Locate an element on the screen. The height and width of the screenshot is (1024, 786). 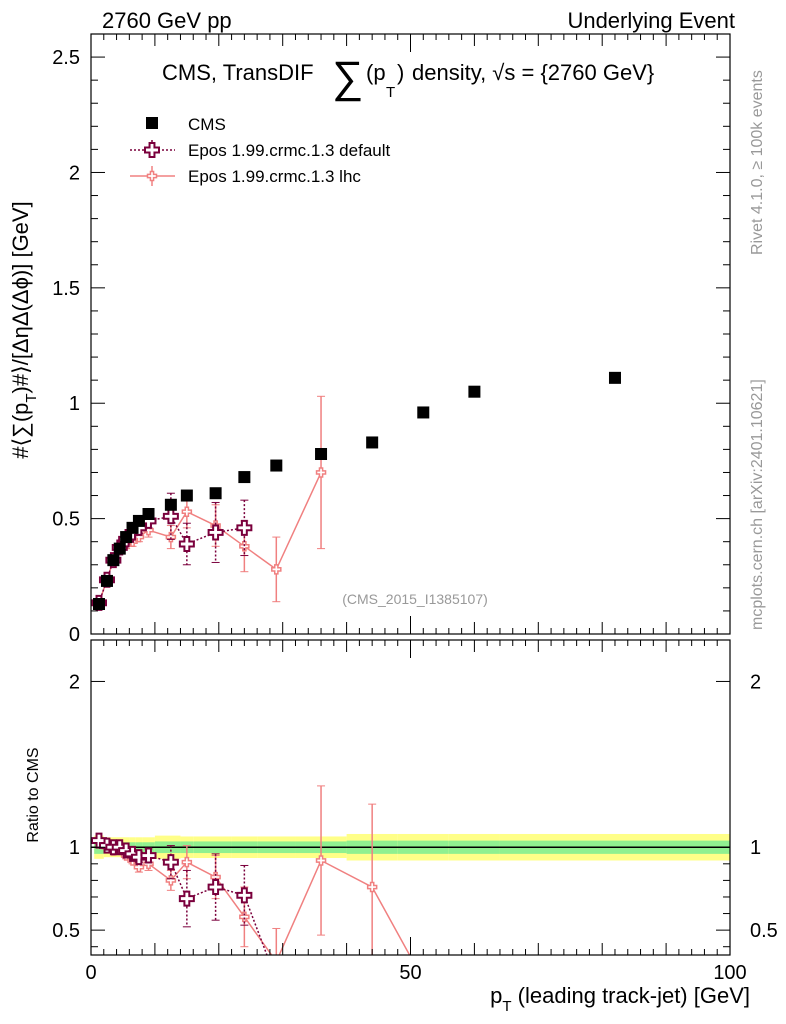
legend-default-label: Epos 1.99.crmc.1.3 default is located at coordinates (289, 150).